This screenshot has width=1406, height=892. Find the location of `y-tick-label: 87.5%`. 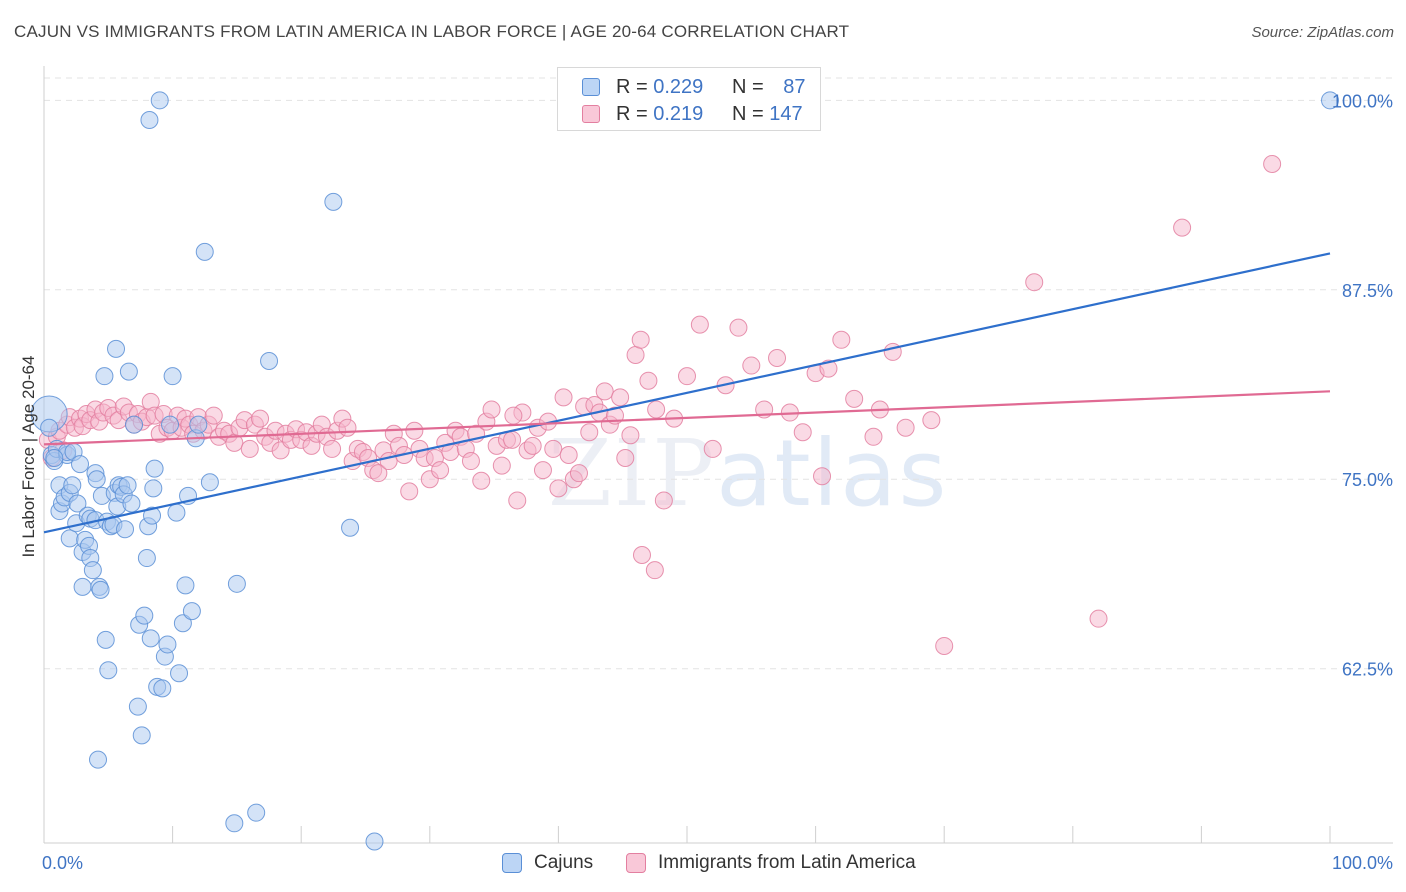

y-tick-label: 87.5% is located at coordinates (1367, 291).